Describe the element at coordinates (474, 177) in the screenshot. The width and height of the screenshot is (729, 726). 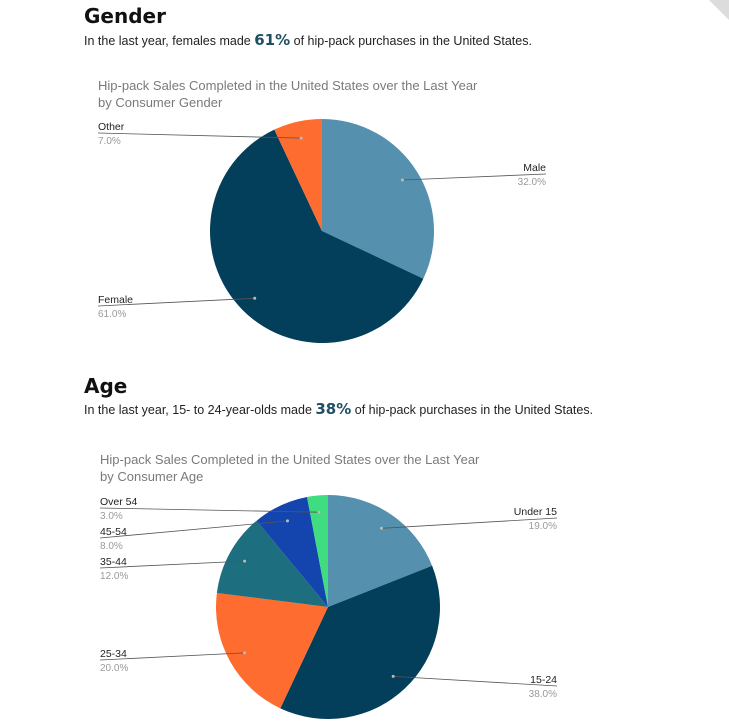
I see `gender-leader-male` at that location.